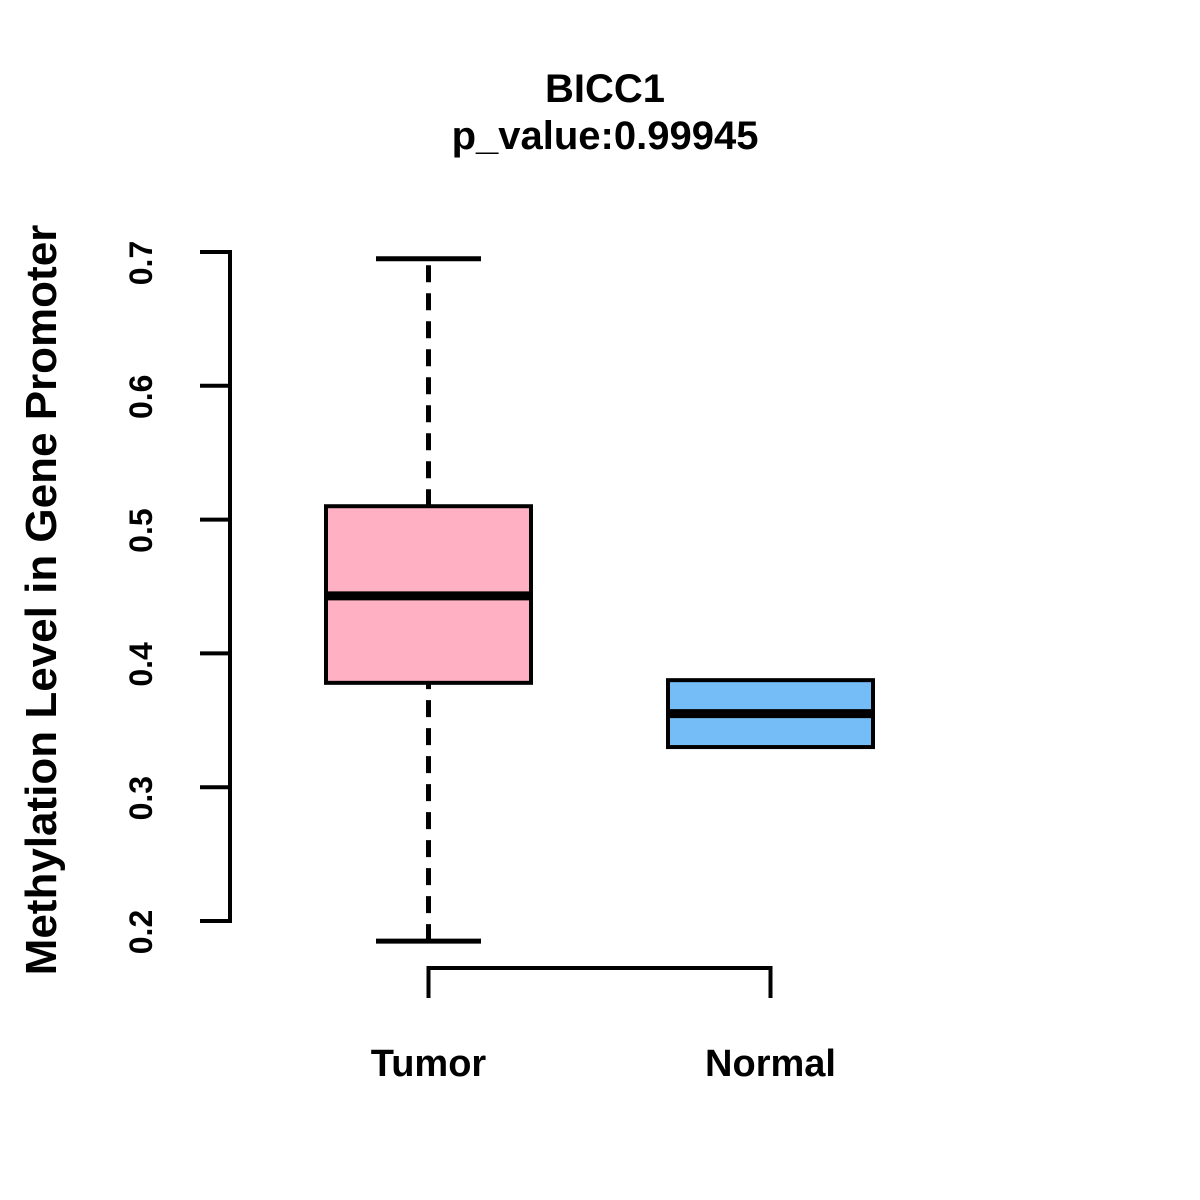  Describe the element at coordinates (605, 136) in the screenshot. I see `chart-subtitle: p_value:0.99945` at that location.